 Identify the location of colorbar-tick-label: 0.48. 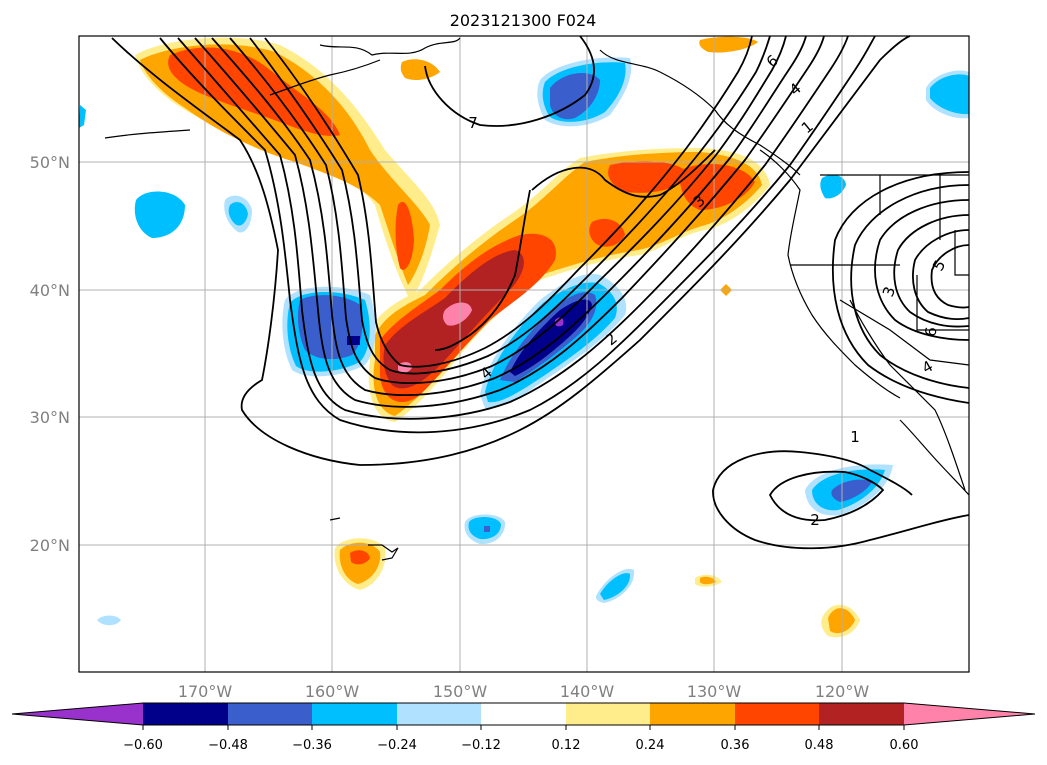
(819, 745).